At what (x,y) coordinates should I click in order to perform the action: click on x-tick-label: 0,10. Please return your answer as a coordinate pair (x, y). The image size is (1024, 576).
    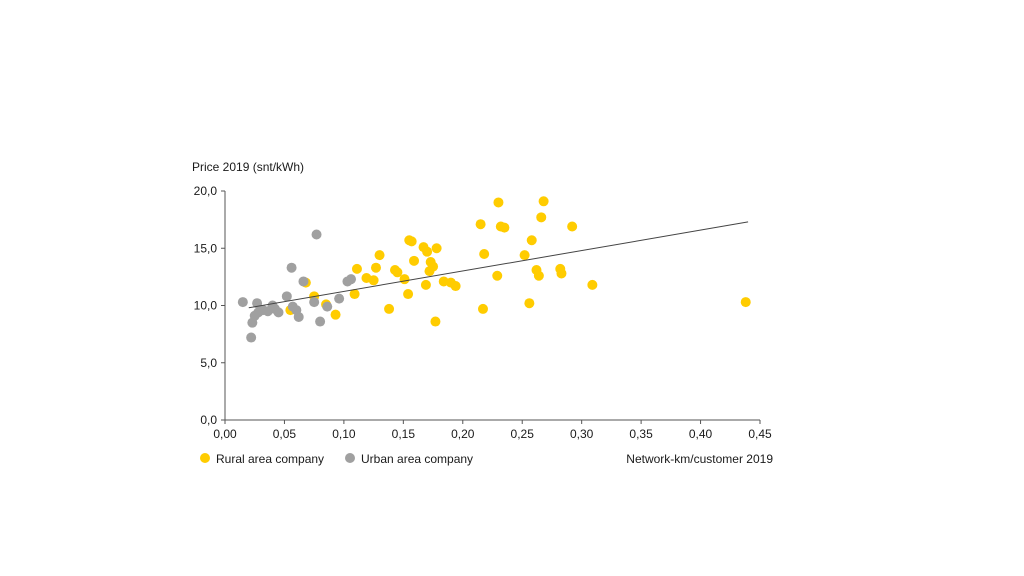
    Looking at the image, I should click on (344, 434).